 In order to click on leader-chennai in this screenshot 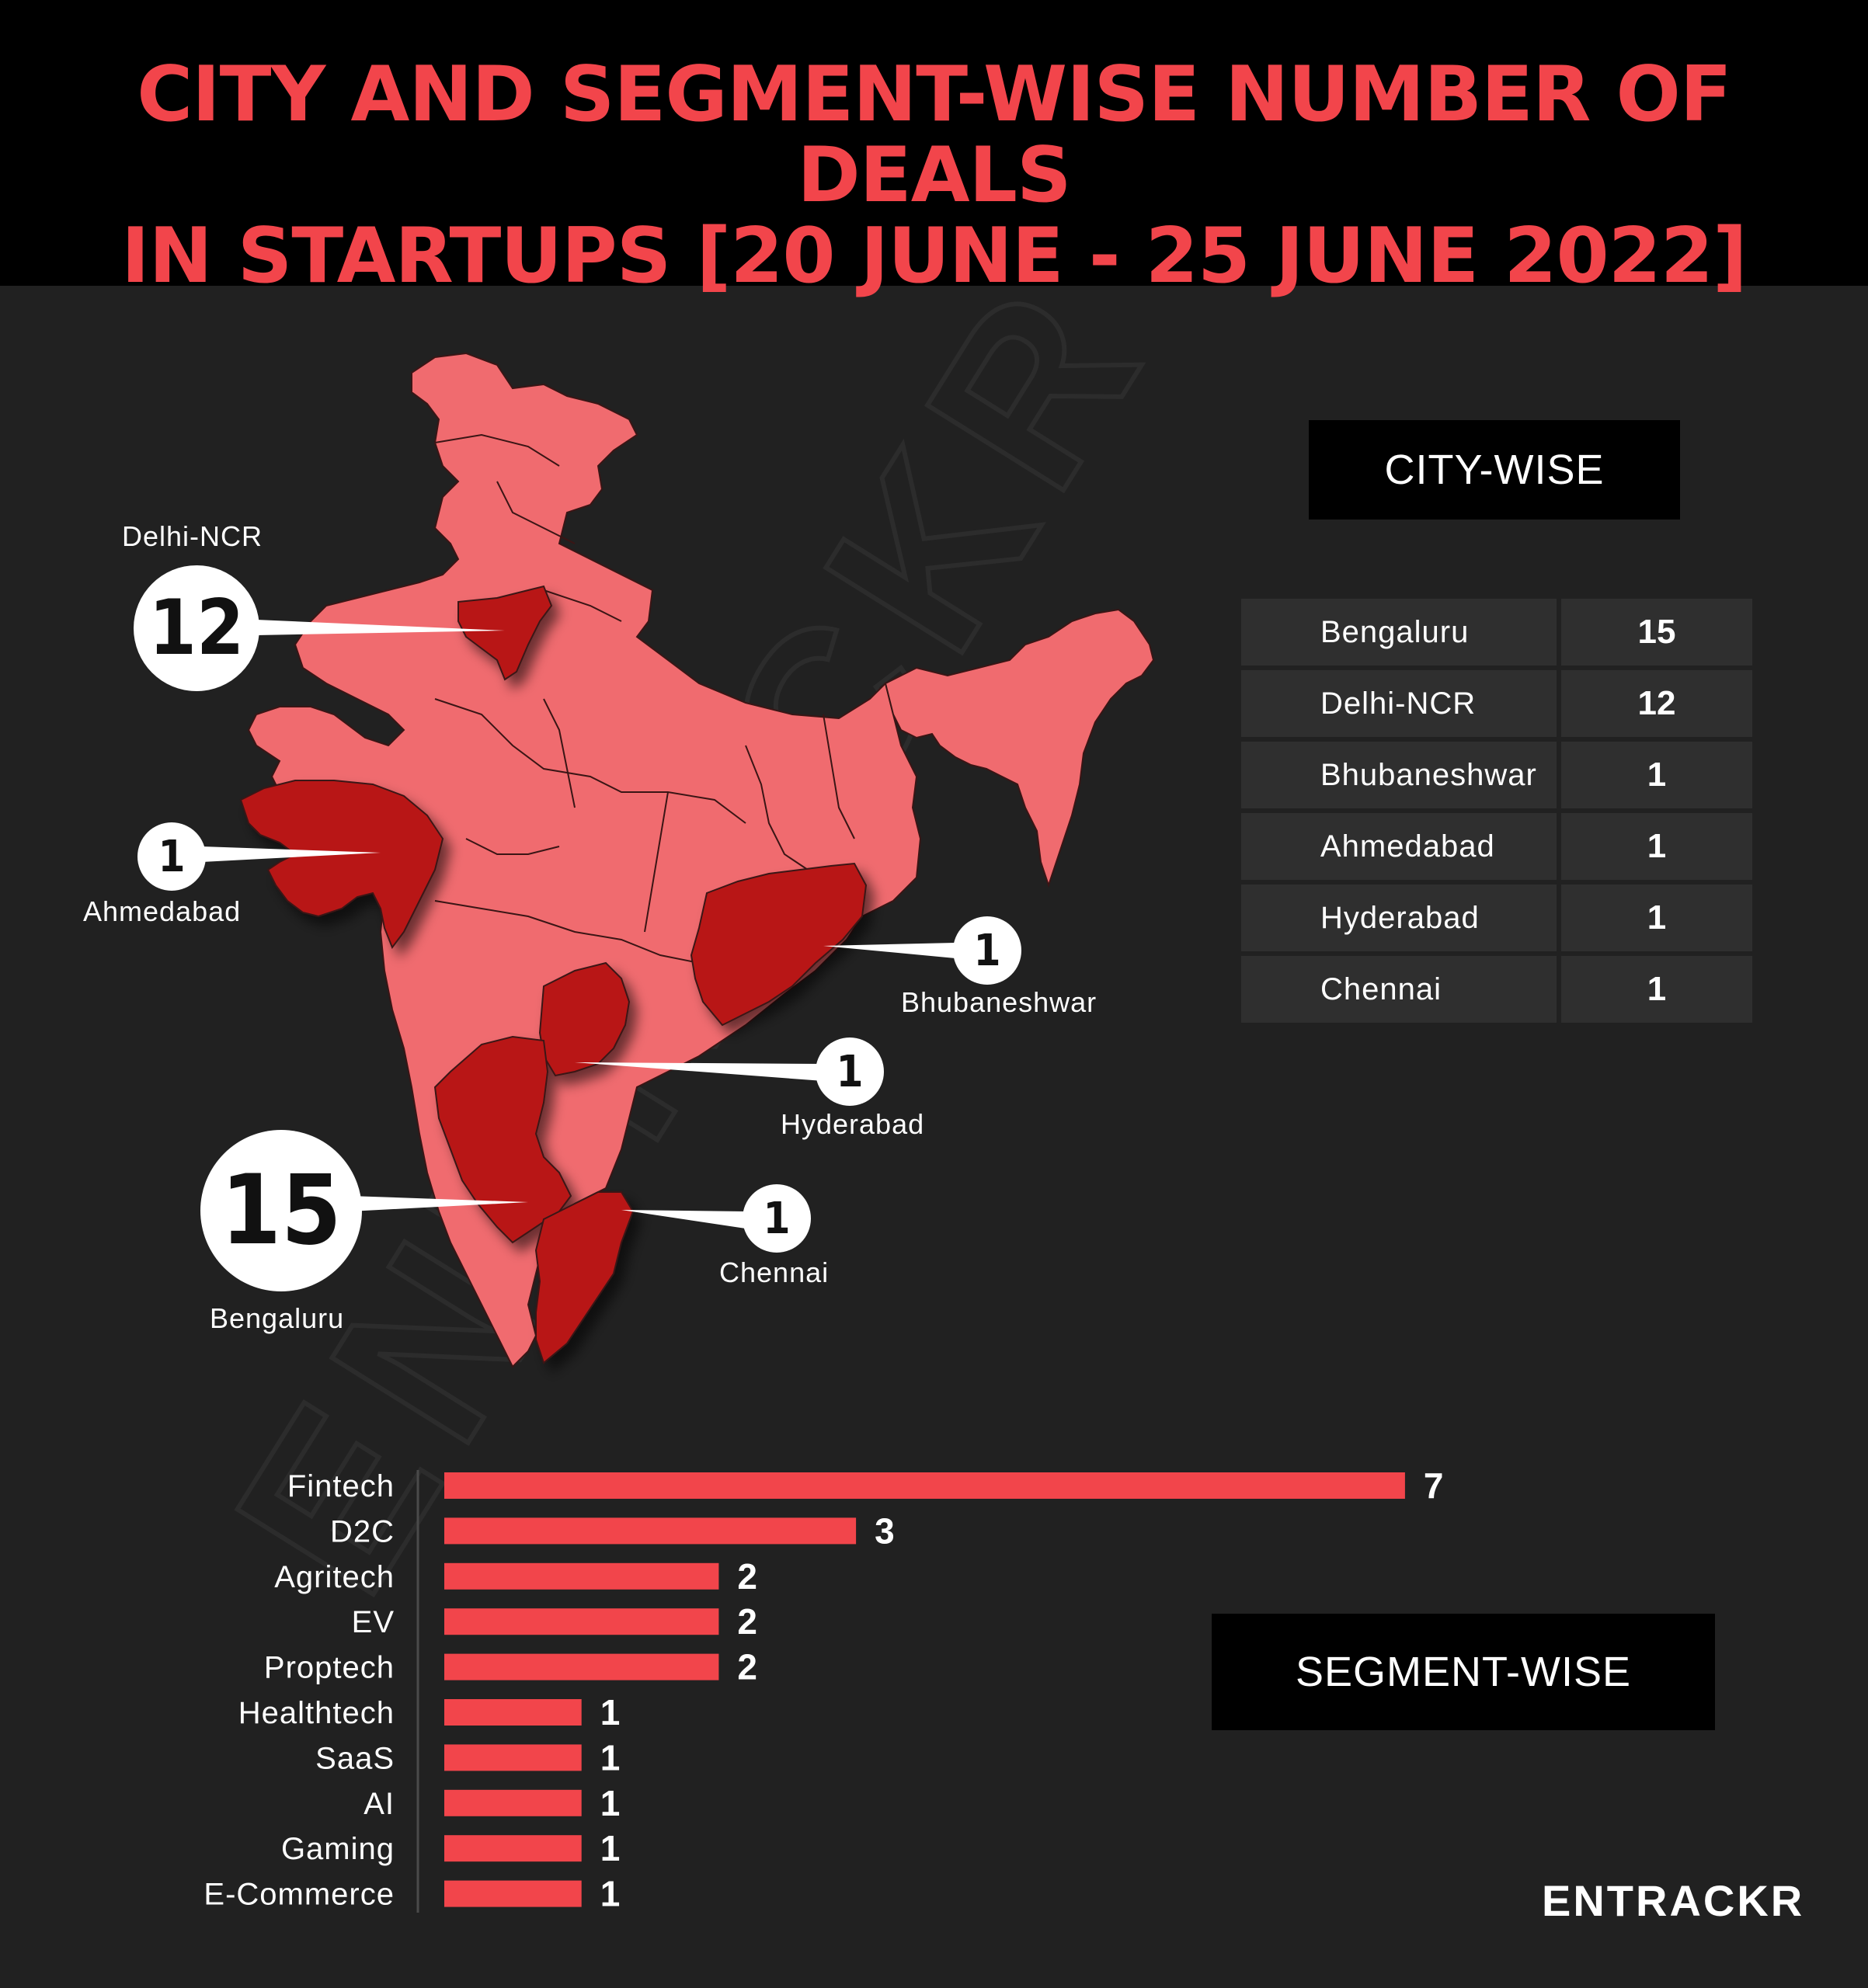, I will do `click(684, 1219)`.